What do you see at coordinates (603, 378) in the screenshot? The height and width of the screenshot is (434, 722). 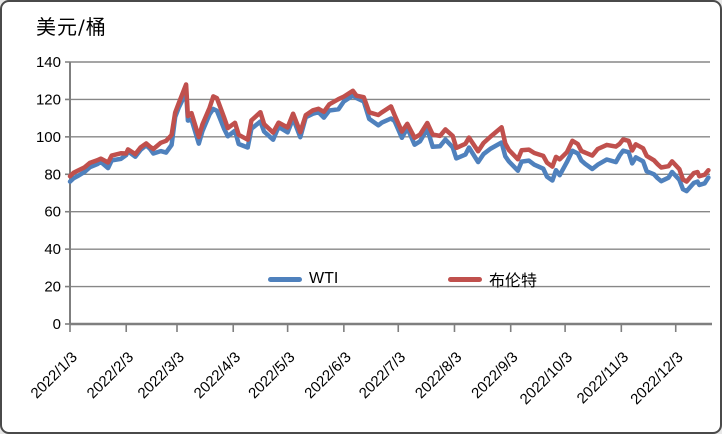 I see `x-tick-label: 2022/11/3` at bounding box center [603, 378].